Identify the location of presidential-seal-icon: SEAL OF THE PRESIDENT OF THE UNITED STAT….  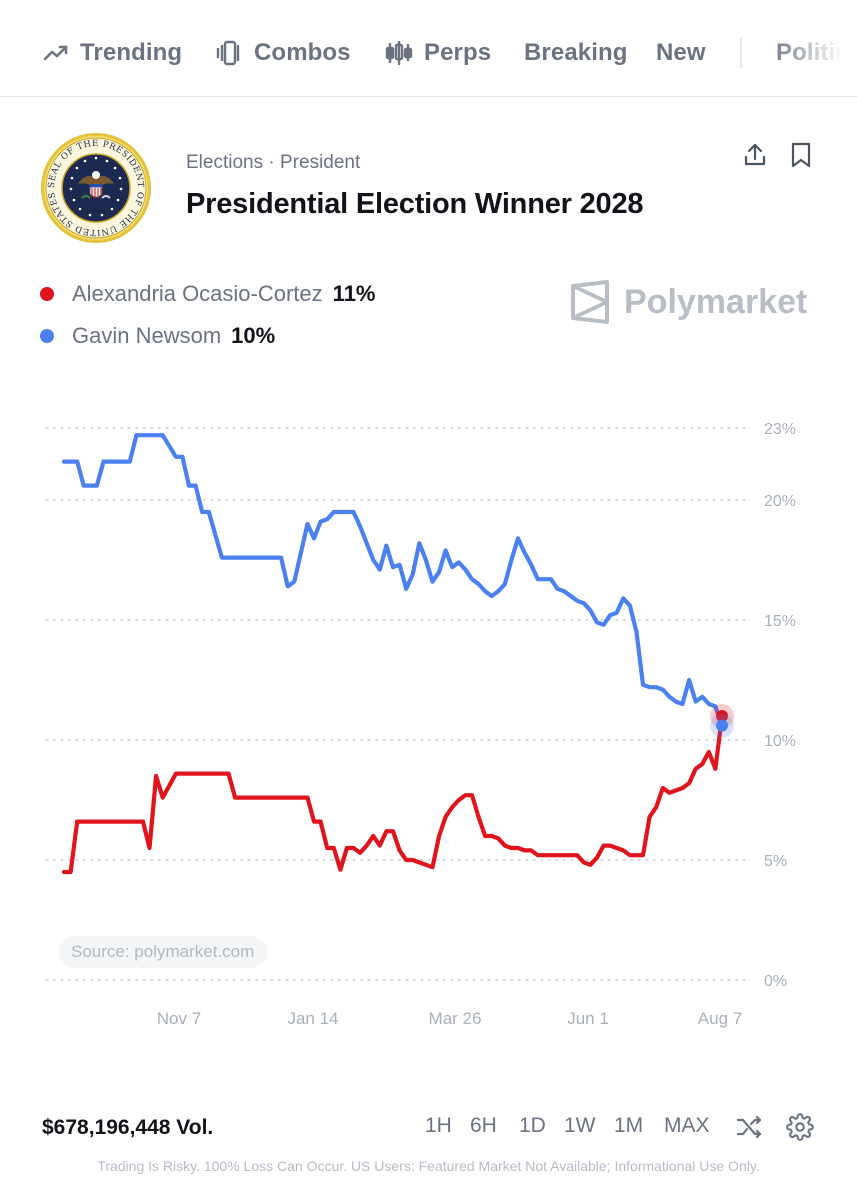
(95, 187).